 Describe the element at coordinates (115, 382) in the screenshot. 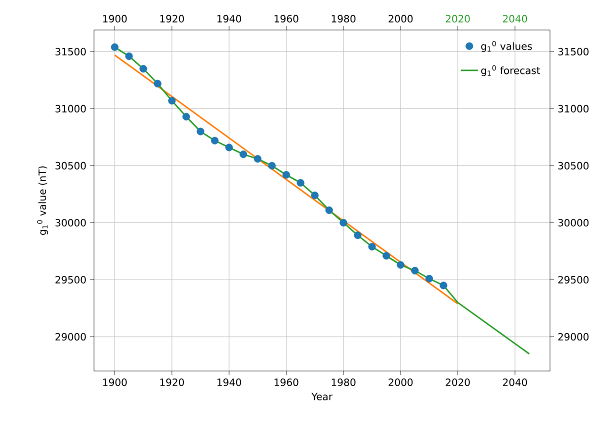

I see `x-tick-label: 1900` at that location.